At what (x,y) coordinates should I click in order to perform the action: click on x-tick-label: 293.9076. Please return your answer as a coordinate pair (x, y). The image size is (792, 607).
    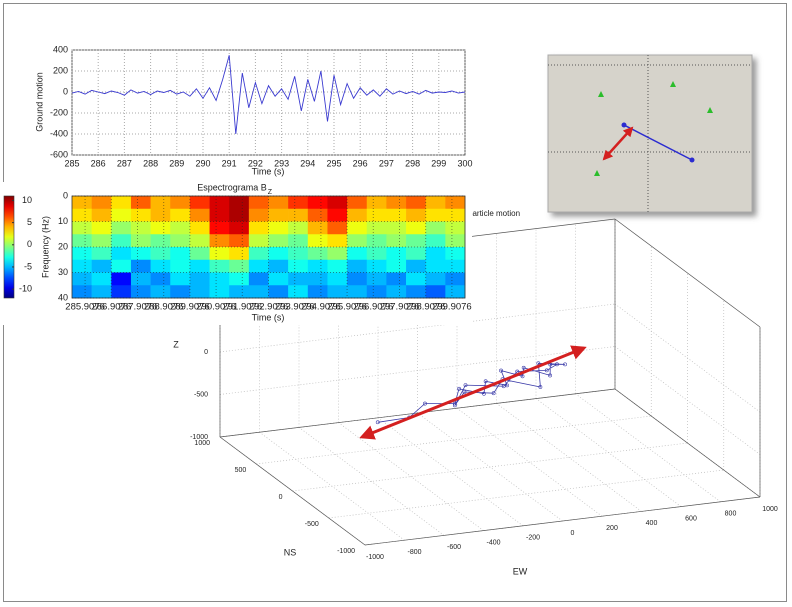
    Looking at the image, I should click on (295, 307).